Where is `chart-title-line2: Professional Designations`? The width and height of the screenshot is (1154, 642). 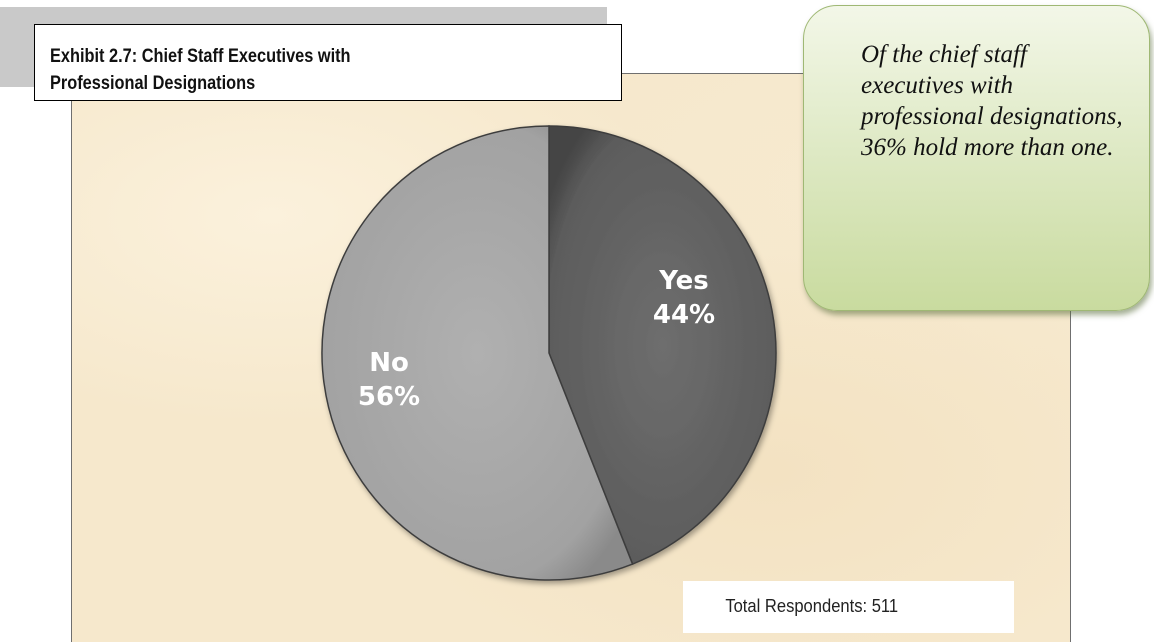
chart-title-line2: Professional Designations is located at coordinates (153, 83).